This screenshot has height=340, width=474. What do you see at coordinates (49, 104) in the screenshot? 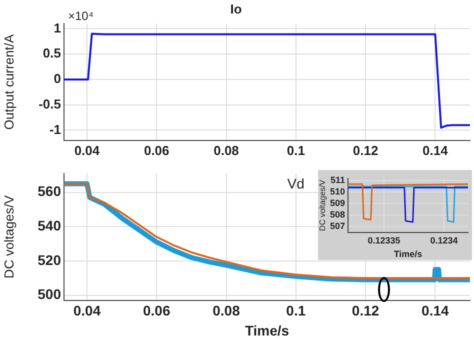
I see `y-tick-label: -0.5` at bounding box center [49, 104].